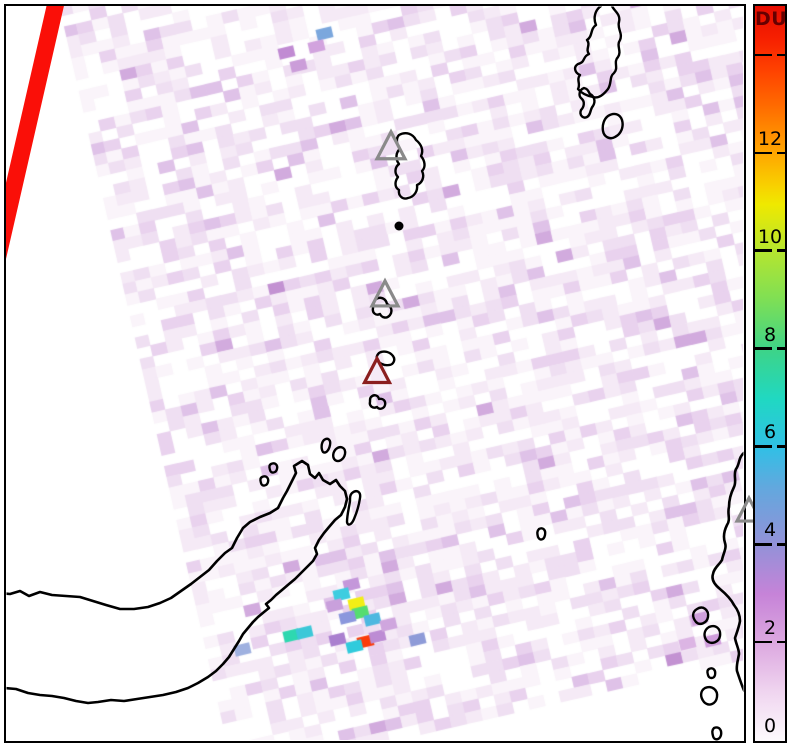  What do you see at coordinates (770, 726) in the screenshot?
I see `colorbar-tick-label: 0` at bounding box center [770, 726].